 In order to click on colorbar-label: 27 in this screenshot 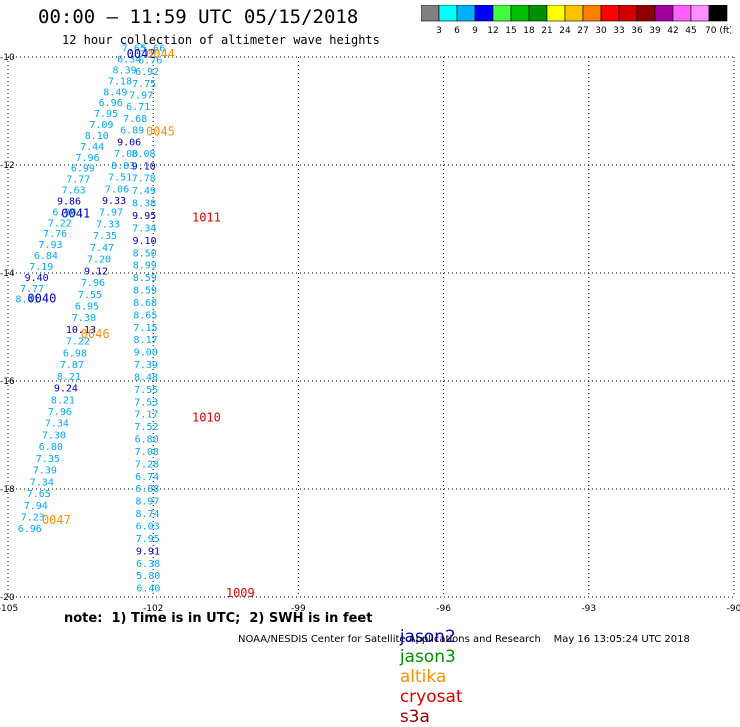, I will do `click(582, 31)`.